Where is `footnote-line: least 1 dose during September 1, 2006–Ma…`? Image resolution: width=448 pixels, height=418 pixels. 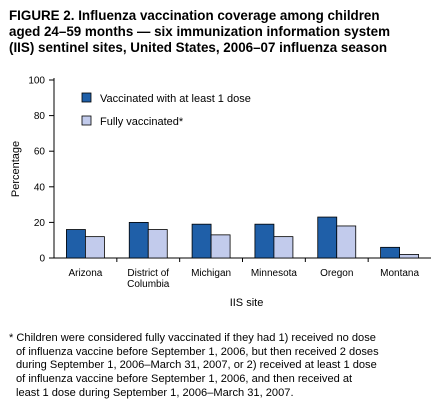
footnote-line: least 1 dose during September 1, 2006–Ma… is located at coordinates (155, 392).